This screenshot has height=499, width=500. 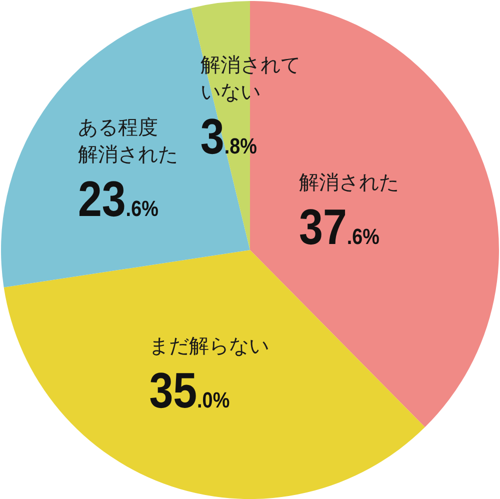 I want to click on slice-label: ある程度解消された, so click(x=128, y=140).